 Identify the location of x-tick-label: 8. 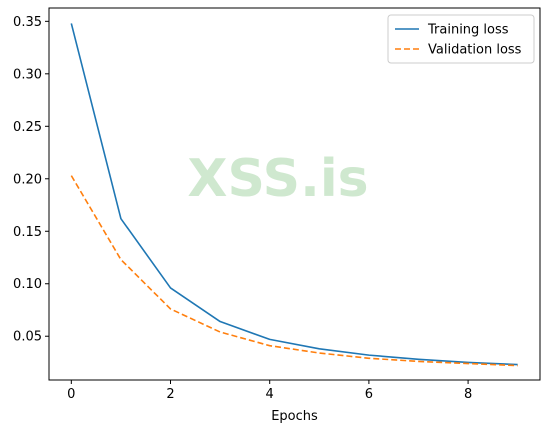
(468, 394).